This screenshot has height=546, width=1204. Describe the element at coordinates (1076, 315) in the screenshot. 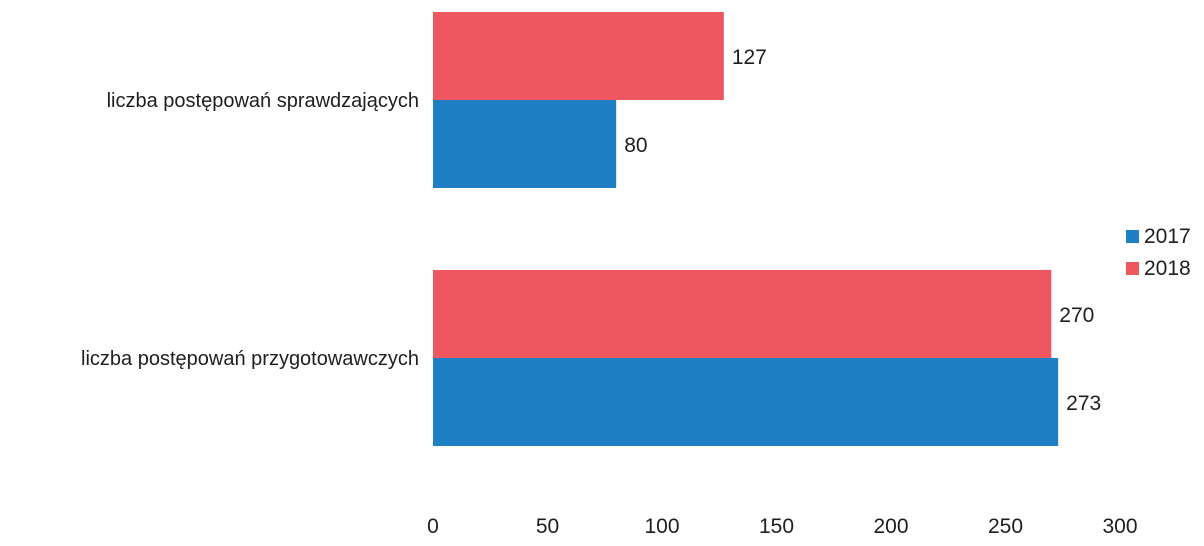

I see `data-label: 270` at that location.